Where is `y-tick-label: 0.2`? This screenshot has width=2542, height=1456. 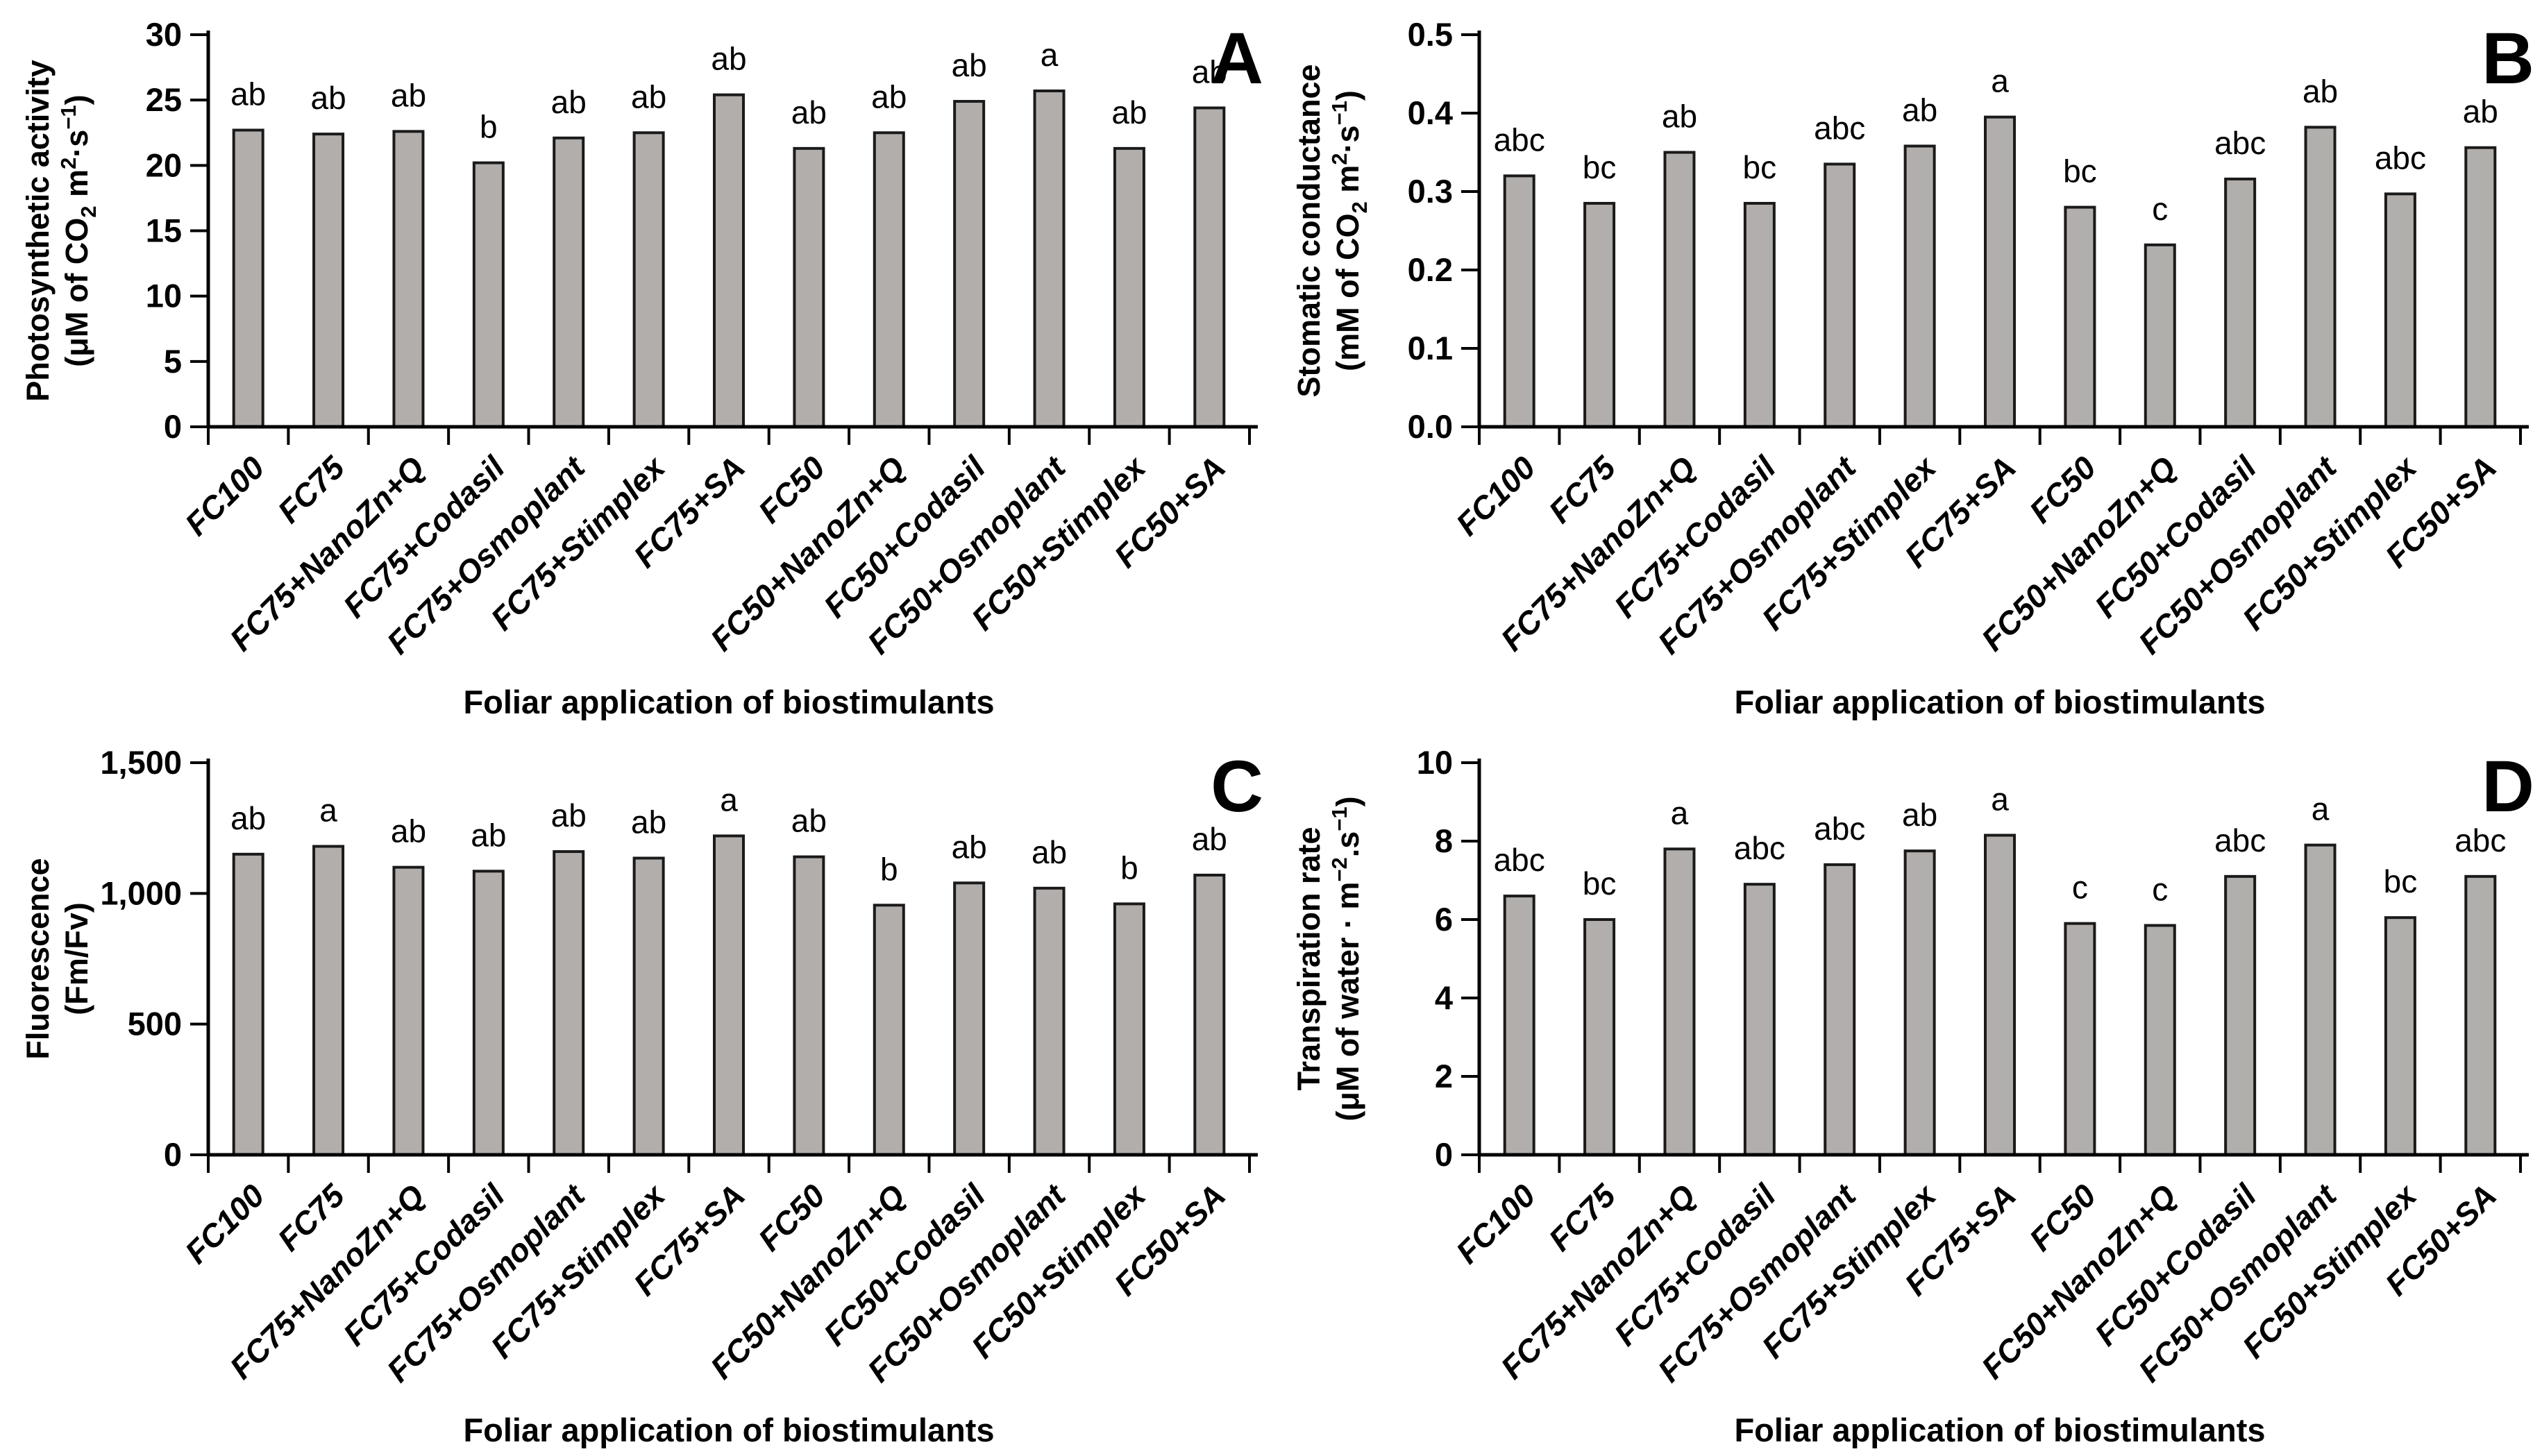
y-tick-label: 0.2 is located at coordinates (1431, 269).